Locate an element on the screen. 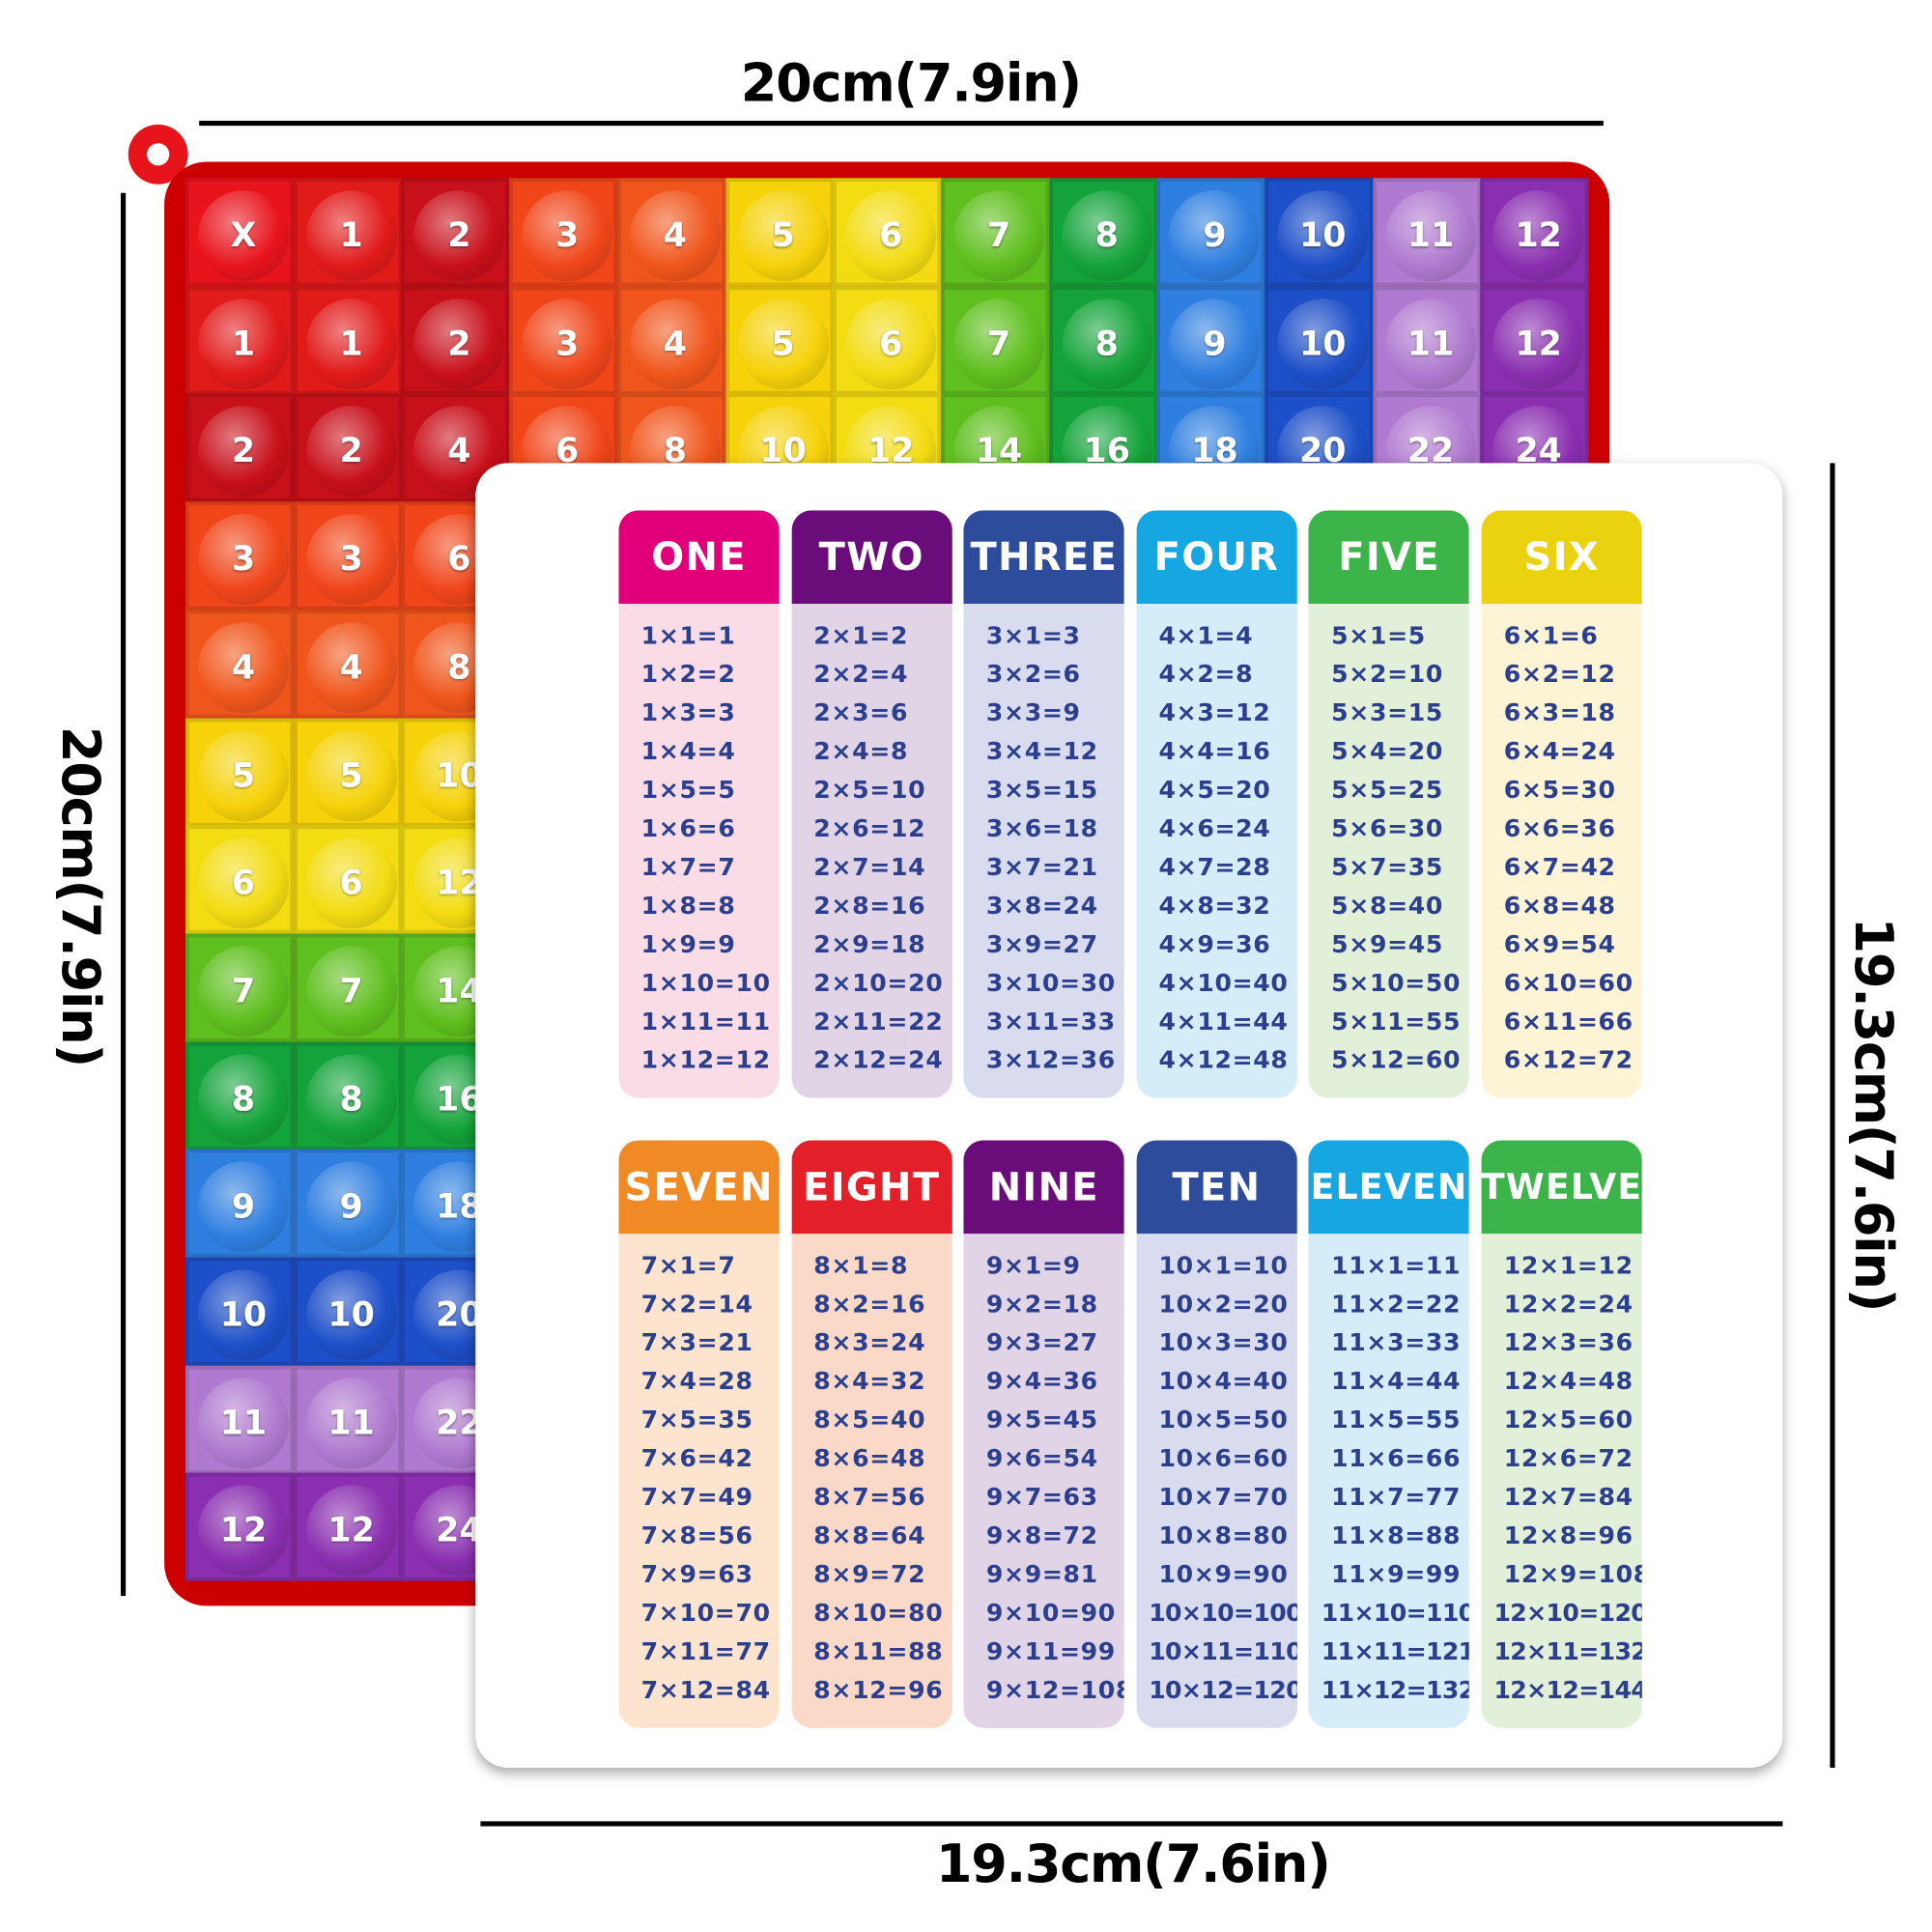  table-row: 1×5=5 is located at coordinates (688, 790).